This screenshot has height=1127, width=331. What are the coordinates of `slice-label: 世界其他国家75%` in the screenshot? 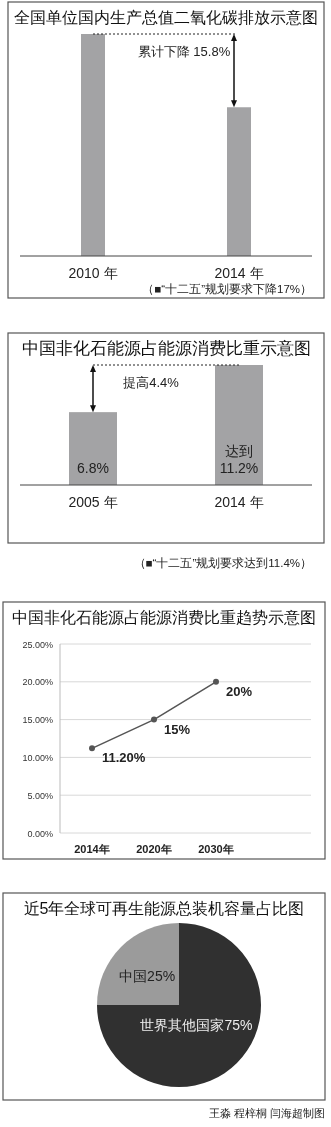 It's located at (196, 1025).